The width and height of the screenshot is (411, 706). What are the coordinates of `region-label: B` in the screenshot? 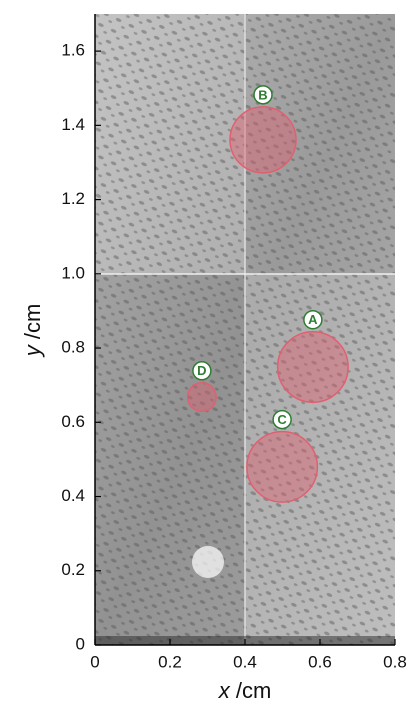 It's located at (262, 94).